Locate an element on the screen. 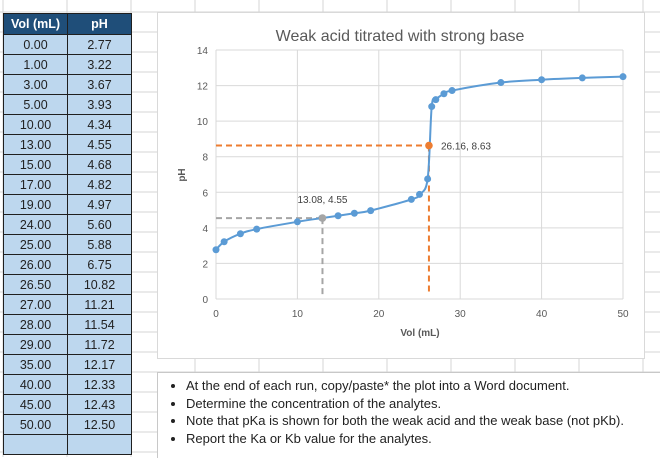 Image resolution: width=660 pixels, height=458 pixels. ph-cell: 5.88 is located at coordinates (99, 244).